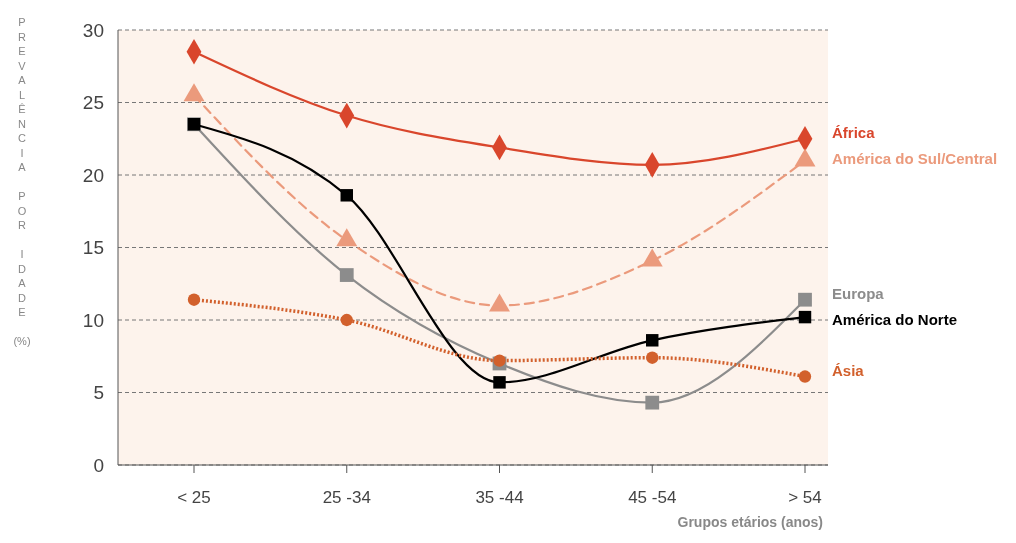 This screenshot has width=1016, height=543. What do you see at coordinates (93, 103) in the screenshot?
I see `y-tick-label: 25` at bounding box center [93, 103].